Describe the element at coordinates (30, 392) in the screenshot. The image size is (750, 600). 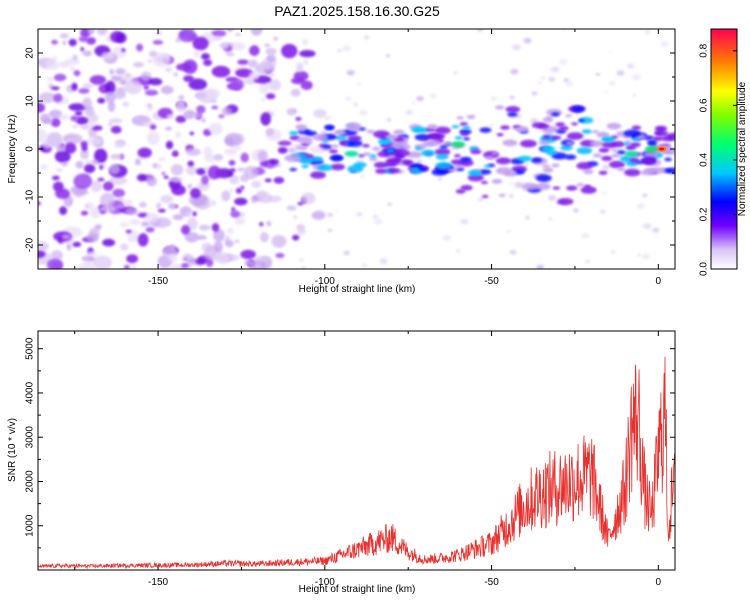
I see `y-tick-label: 4000` at that location.